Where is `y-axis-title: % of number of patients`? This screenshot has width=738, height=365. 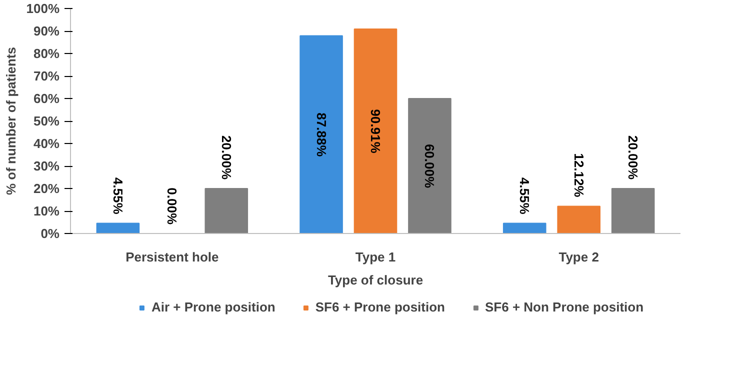 y-axis-title: % of number of patients is located at coordinates (10, 121).